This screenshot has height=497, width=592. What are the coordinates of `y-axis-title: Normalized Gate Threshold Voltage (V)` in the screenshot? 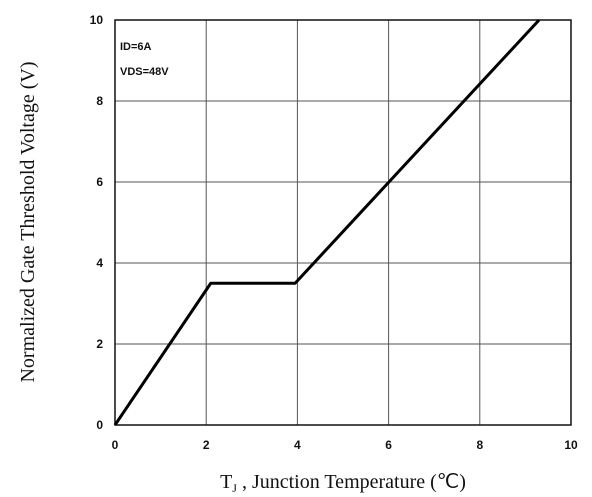 It's located at (28, 221).